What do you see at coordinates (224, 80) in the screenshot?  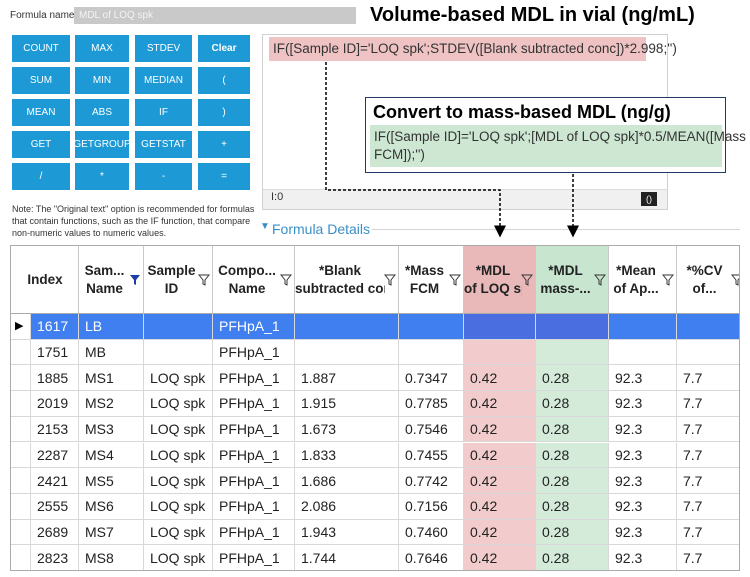 I see `calc-button: (` at bounding box center [224, 80].